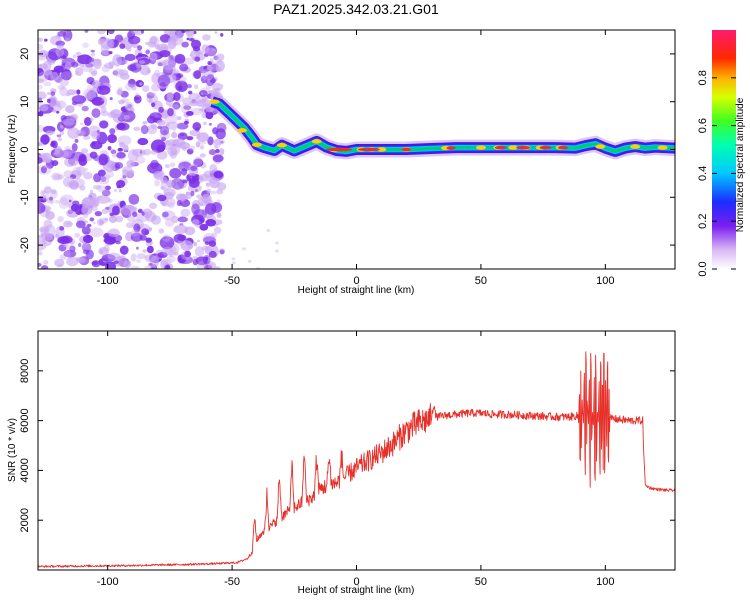 The image size is (750, 600). I want to click on x-tick-label: 50, so click(481, 281).